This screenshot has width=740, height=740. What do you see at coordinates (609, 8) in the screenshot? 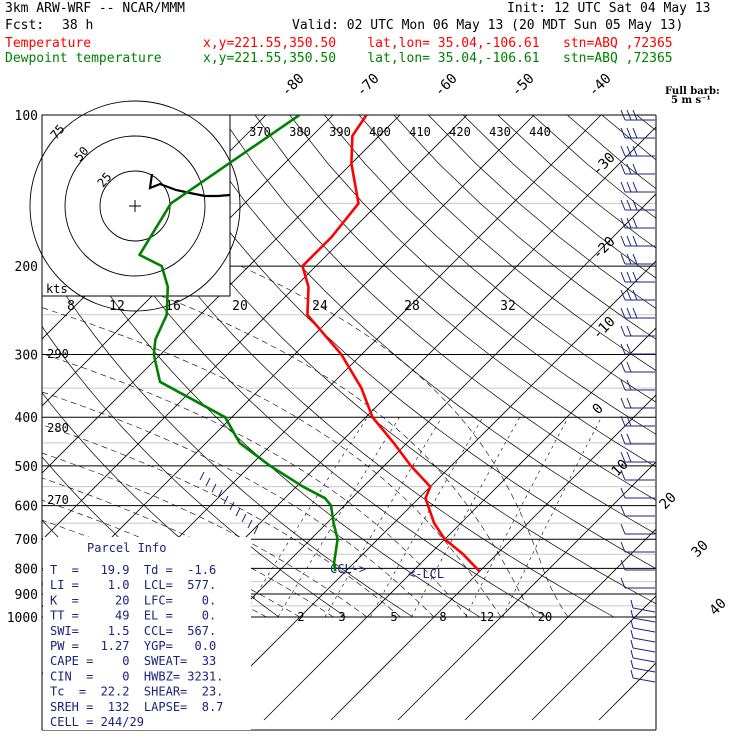
I see `init-time: Init: 12 UTC Sat 04 May 13` at bounding box center [609, 8].